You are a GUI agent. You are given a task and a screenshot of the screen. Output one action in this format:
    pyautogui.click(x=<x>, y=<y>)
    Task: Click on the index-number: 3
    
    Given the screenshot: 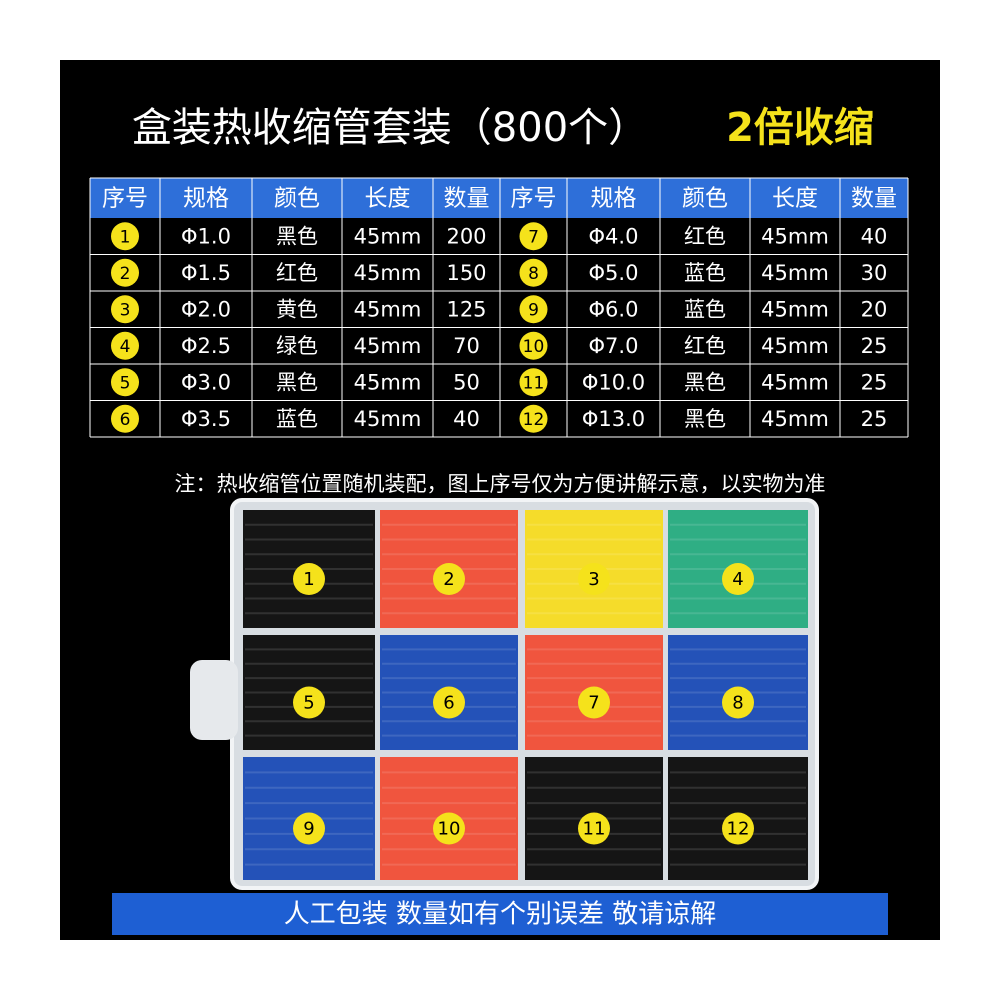 What is the action you would take?
    pyautogui.click(x=125, y=310)
    